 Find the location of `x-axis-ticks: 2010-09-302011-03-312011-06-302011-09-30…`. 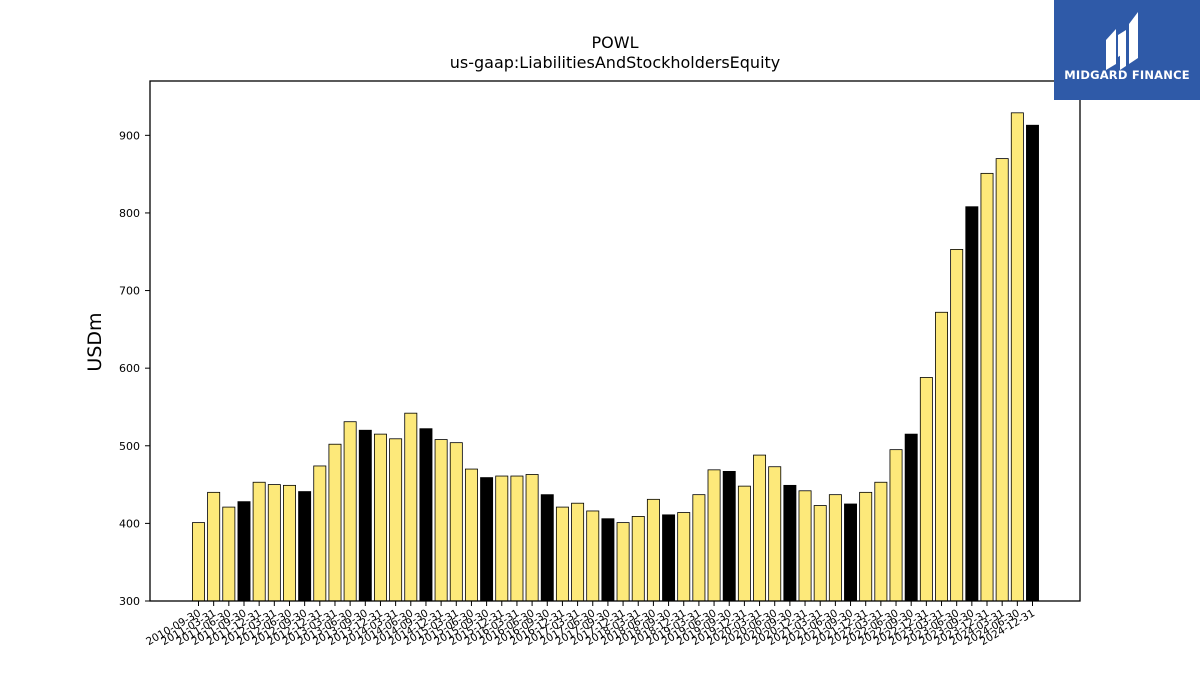

x-axis-ticks: 2010-09-302011-03-312011-06-302011-09-30… is located at coordinates (590, 624).